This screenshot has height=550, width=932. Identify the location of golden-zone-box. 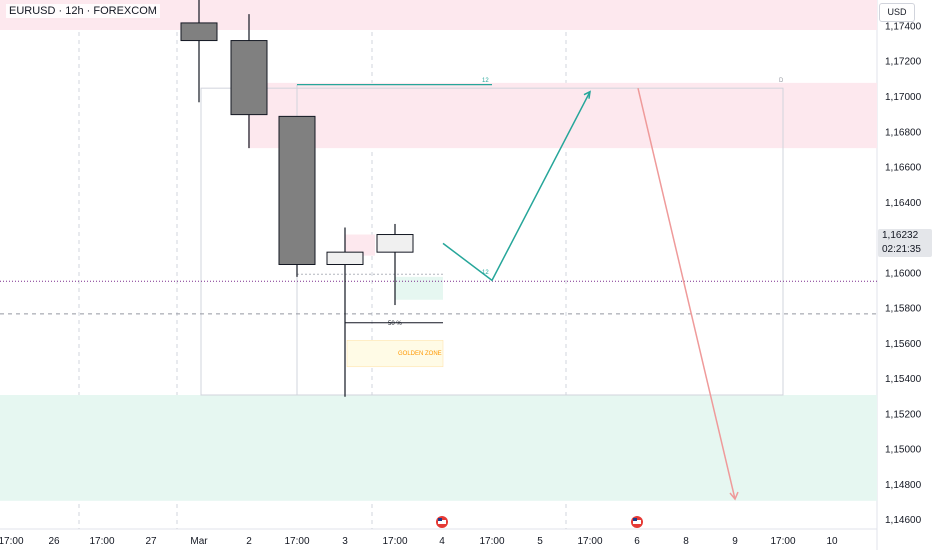
(395, 354).